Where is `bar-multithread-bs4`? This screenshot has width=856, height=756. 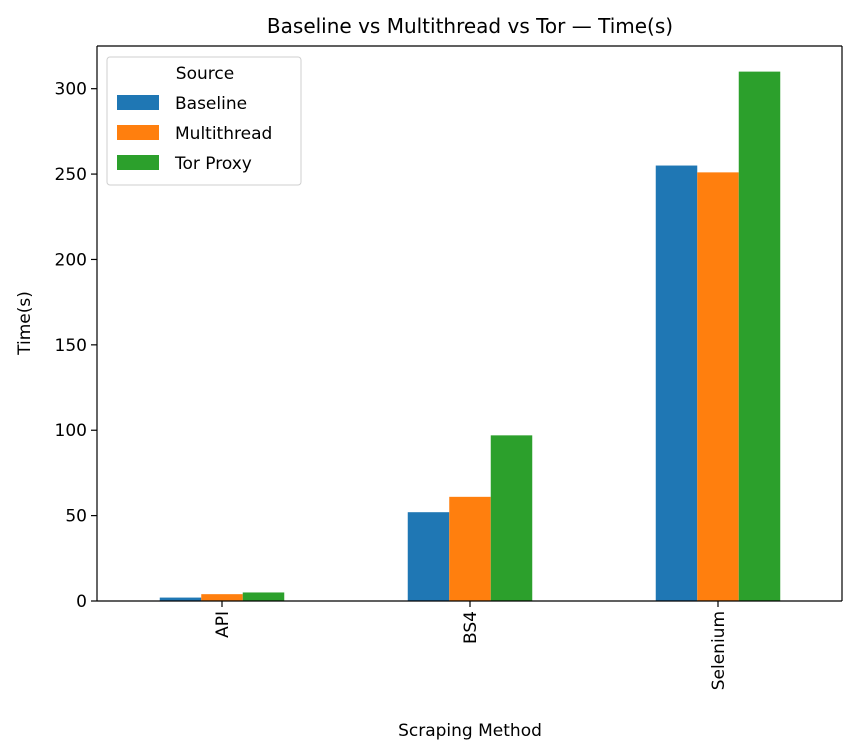
bar-multithread-bs4 is located at coordinates (470, 548).